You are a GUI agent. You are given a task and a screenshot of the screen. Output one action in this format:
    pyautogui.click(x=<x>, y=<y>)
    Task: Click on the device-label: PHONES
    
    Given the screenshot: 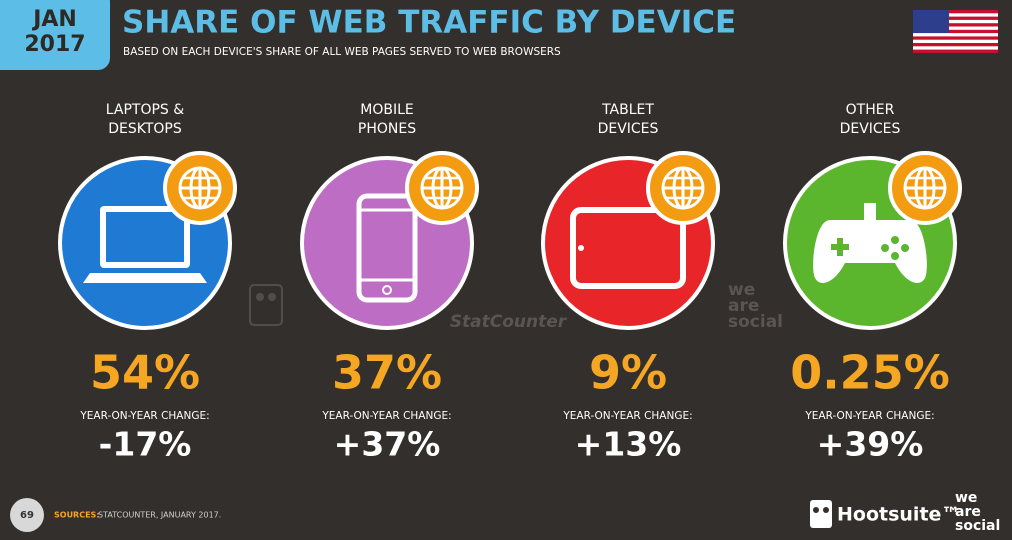 What is the action you would take?
    pyautogui.click(x=387, y=129)
    